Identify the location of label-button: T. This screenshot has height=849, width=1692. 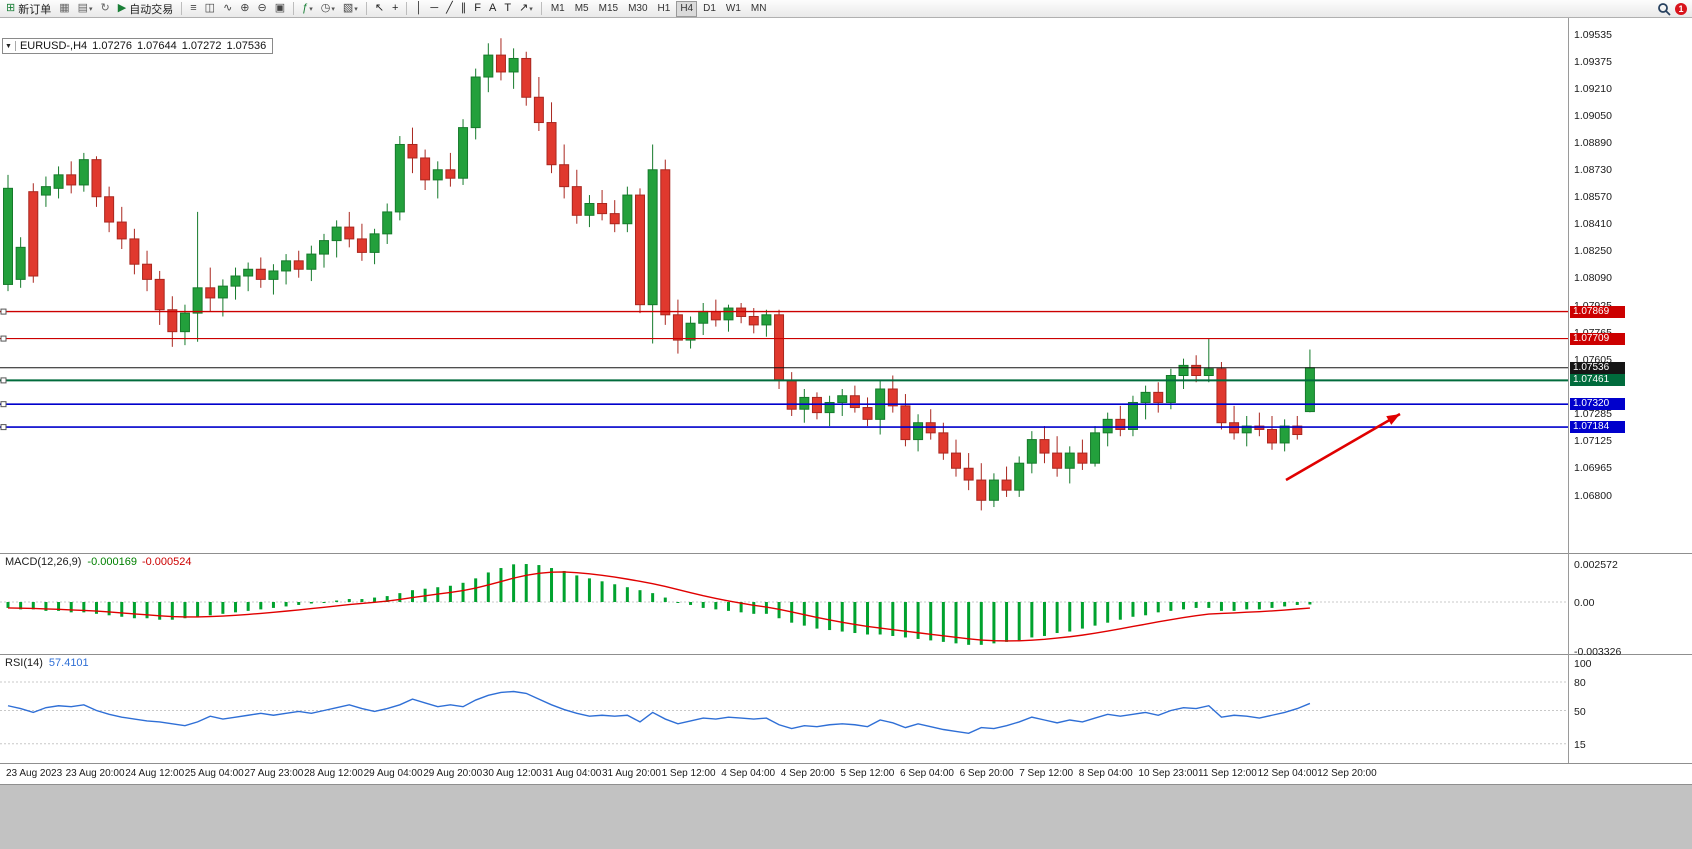
(507, 8).